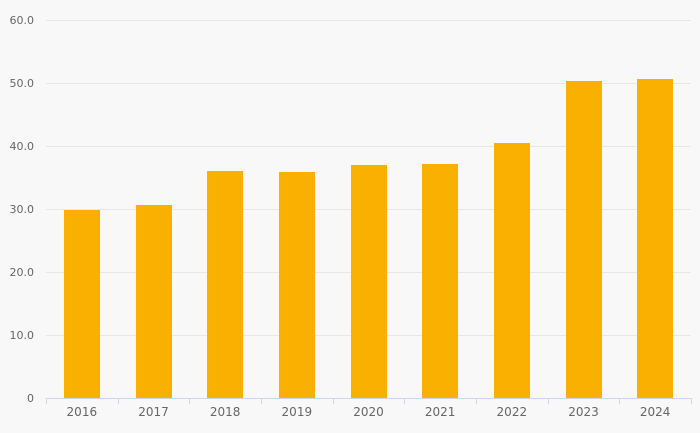  Describe the element at coordinates (368, 83) in the screenshot. I see `gridline-y-50.0` at that location.